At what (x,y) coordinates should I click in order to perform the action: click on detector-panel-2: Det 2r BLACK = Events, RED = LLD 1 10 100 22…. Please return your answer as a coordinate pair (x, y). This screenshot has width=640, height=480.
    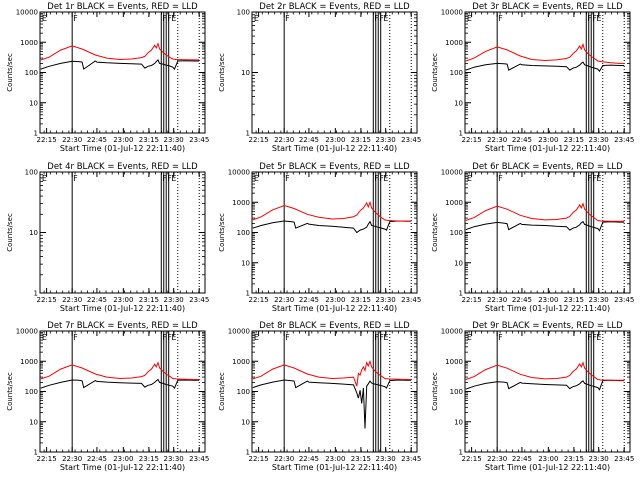
    Looking at the image, I should click on (319, 77).